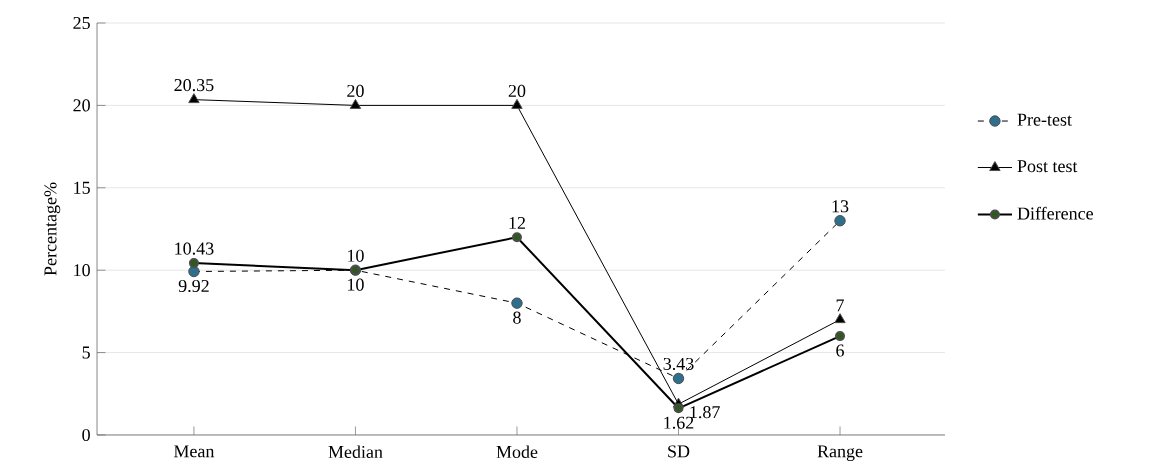  I want to click on x-tick-label: SD, so click(679, 451).